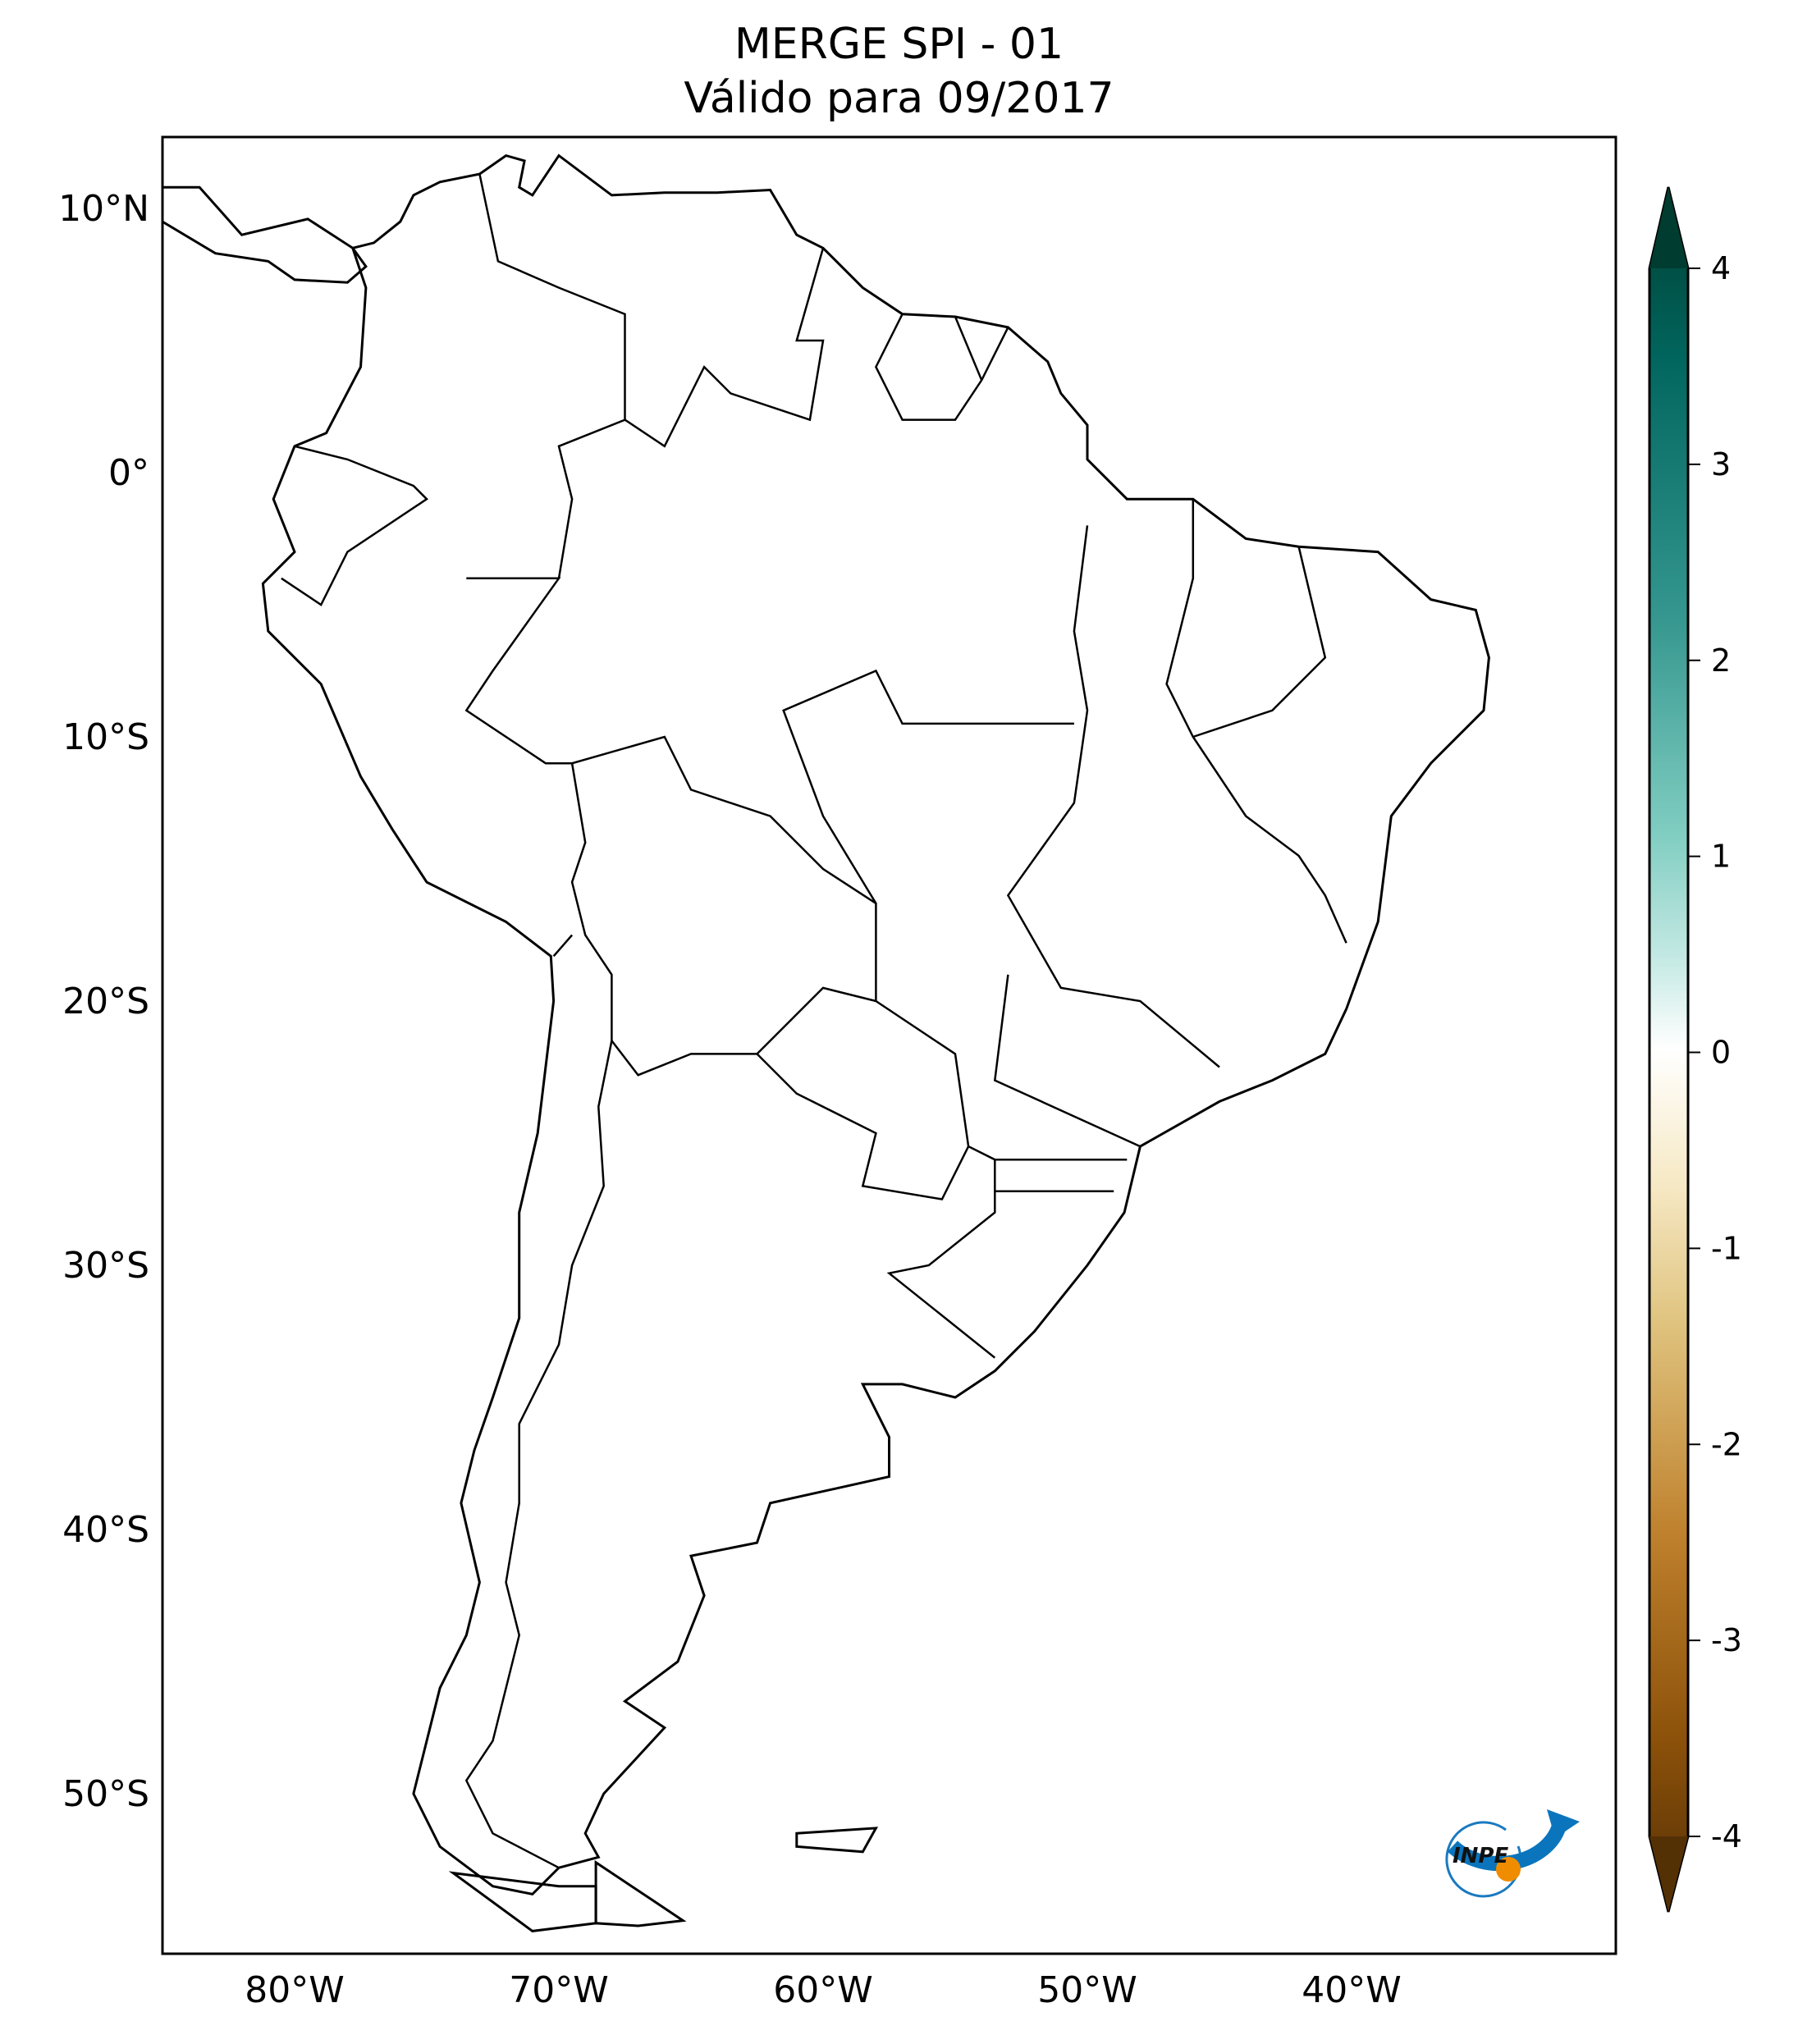  Describe the element at coordinates (1669, 1049) in the screenshot. I see `colorbar-bar` at that location.